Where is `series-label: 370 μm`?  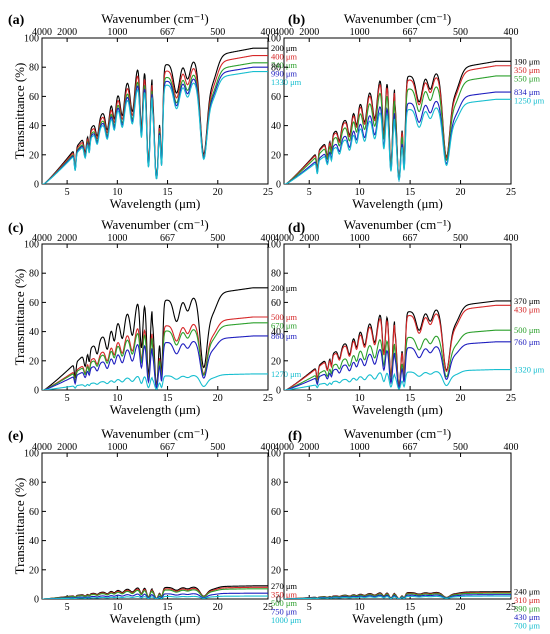
series-label: 370 μm is located at coordinates (527, 301).